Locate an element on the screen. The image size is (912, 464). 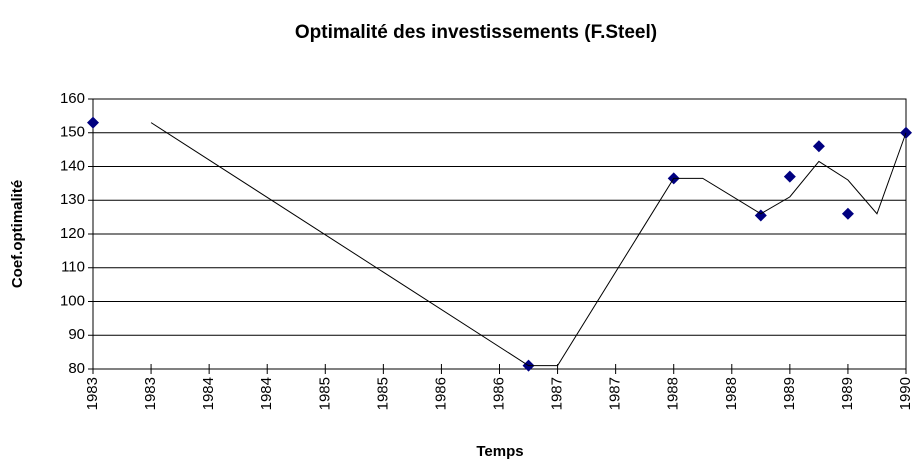
x-tick-label: 1990 is located at coordinates (904, 393).